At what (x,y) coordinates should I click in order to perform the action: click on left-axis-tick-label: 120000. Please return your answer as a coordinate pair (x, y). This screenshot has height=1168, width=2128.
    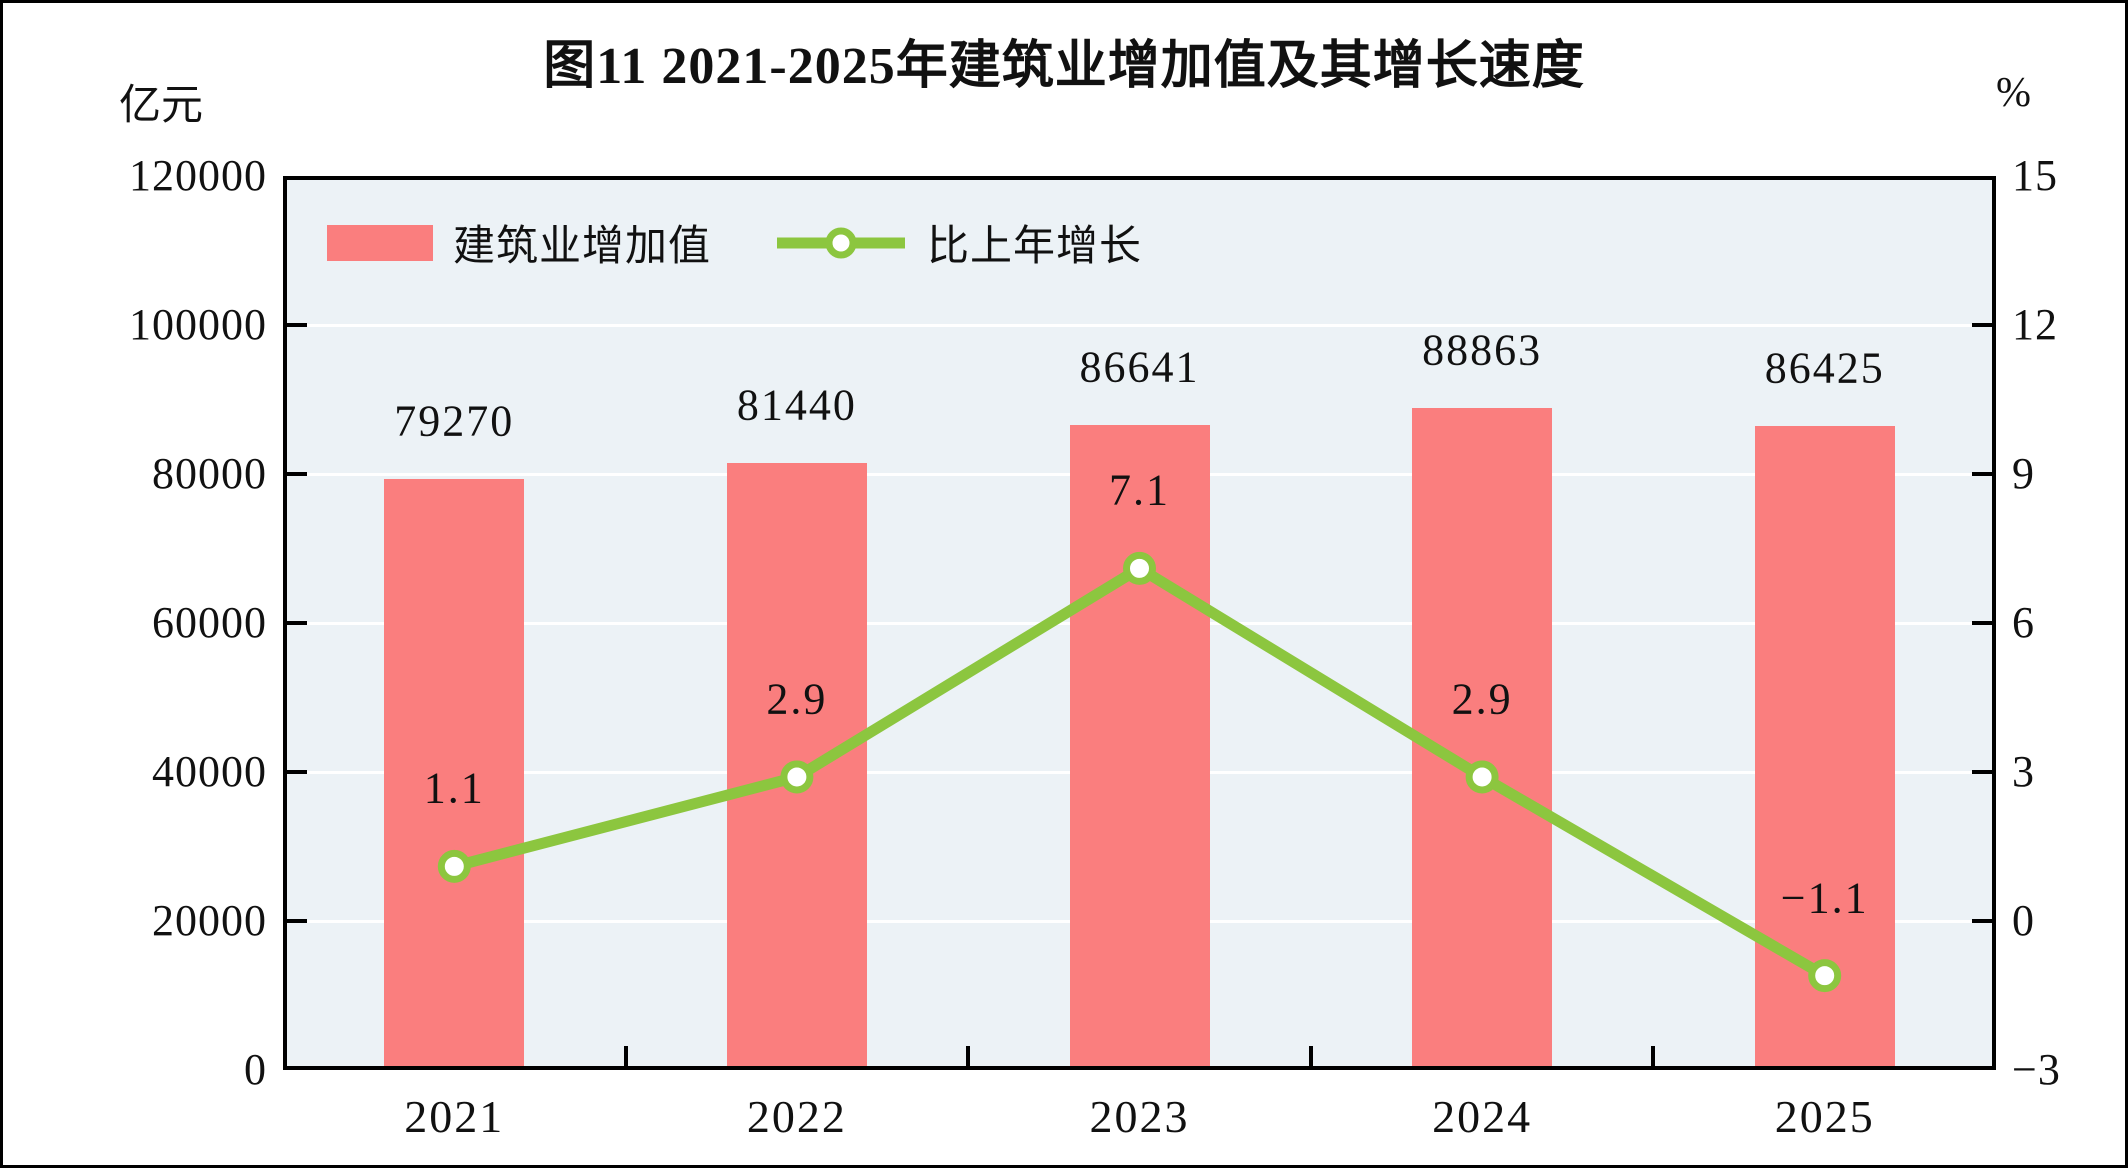
    Looking at the image, I should click on (198, 175).